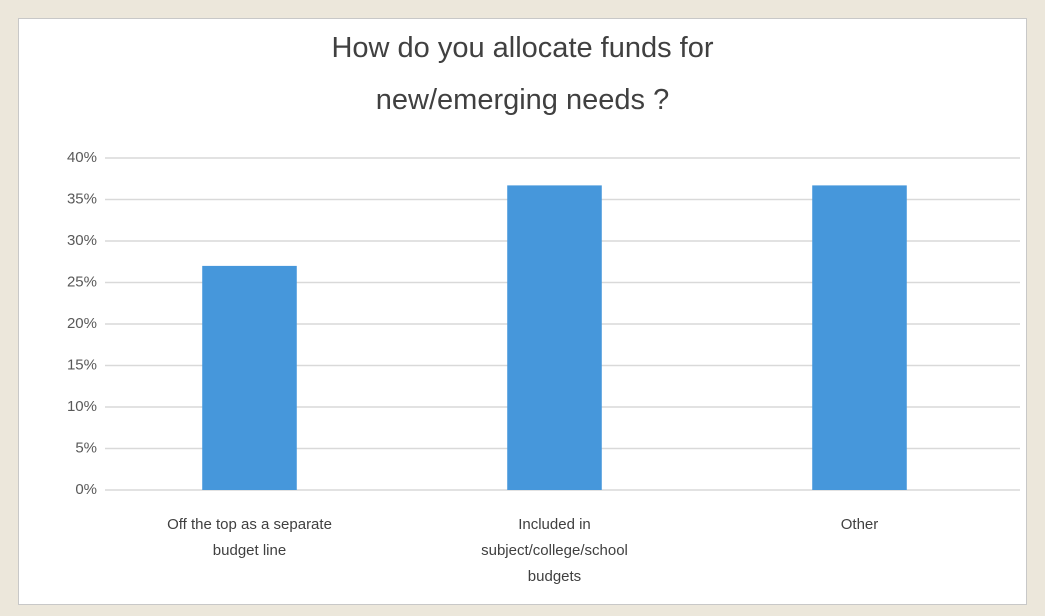 Image resolution: width=1045 pixels, height=616 pixels. What do you see at coordinates (522, 100) in the screenshot?
I see `chart-title: new/emerging needs ?` at bounding box center [522, 100].